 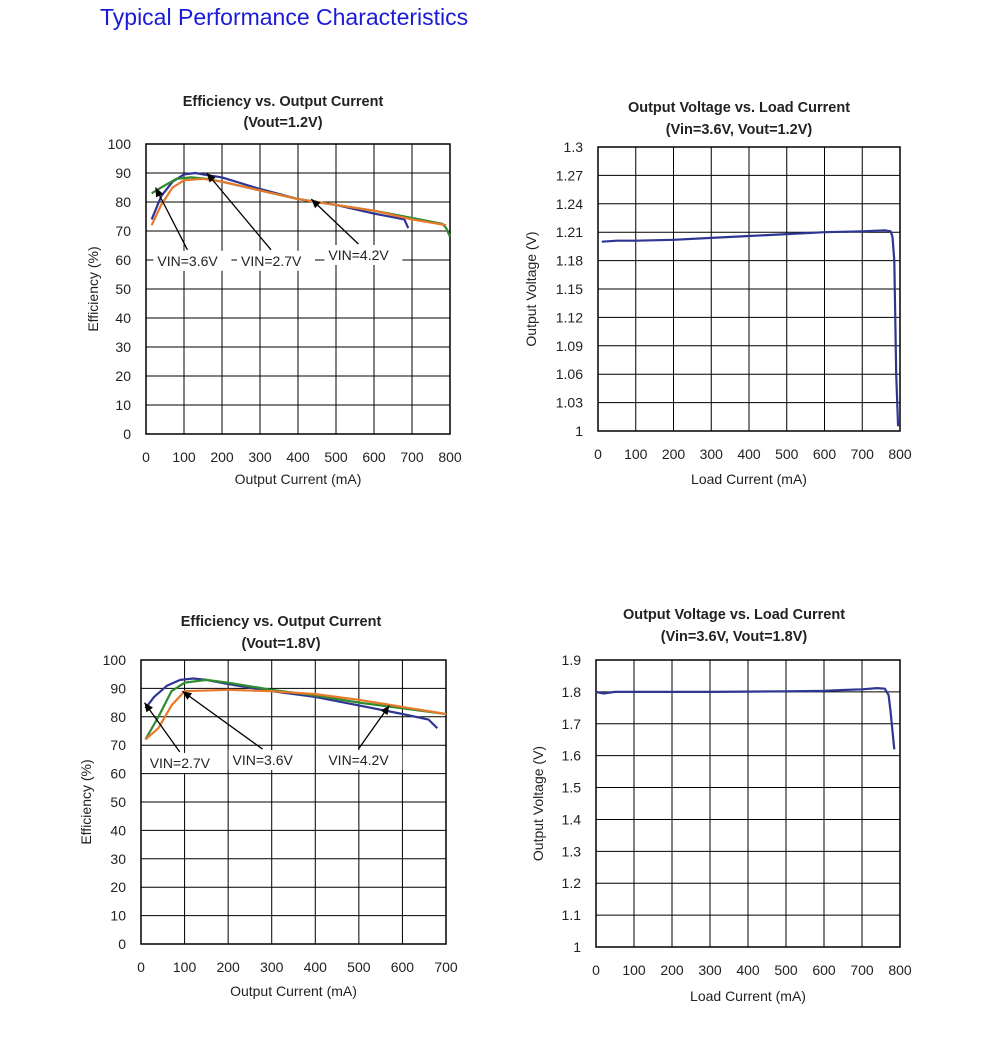 What do you see at coordinates (569, 317) in the screenshot?
I see `y-tick-label: 1.12` at bounding box center [569, 317].